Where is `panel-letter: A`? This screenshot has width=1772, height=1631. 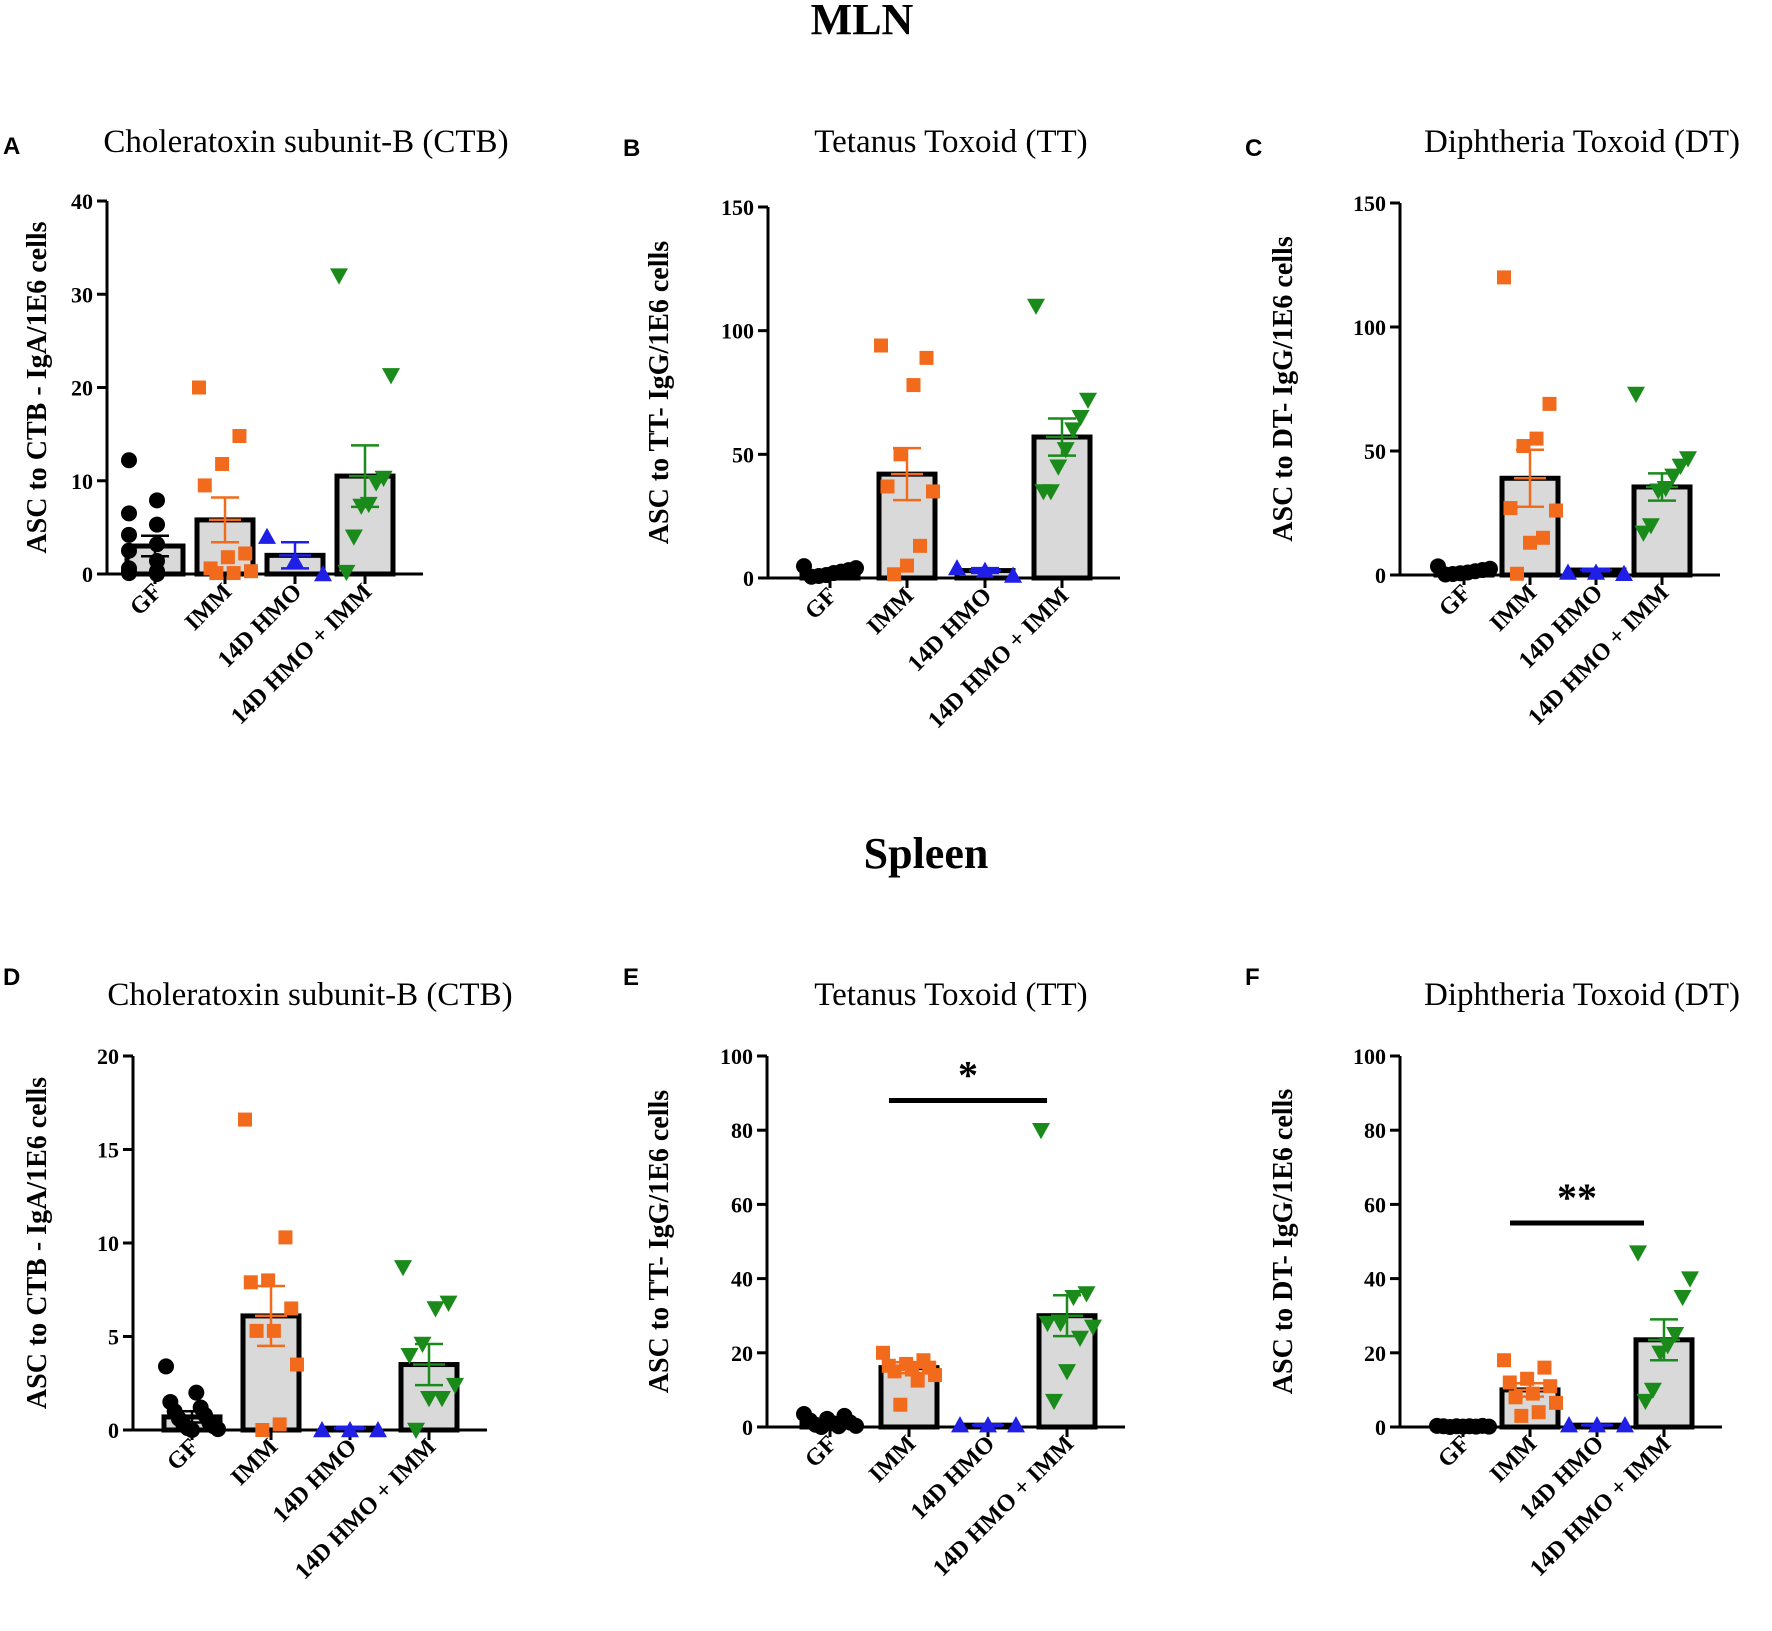
panel-letter: A is located at coordinates (11, 146).